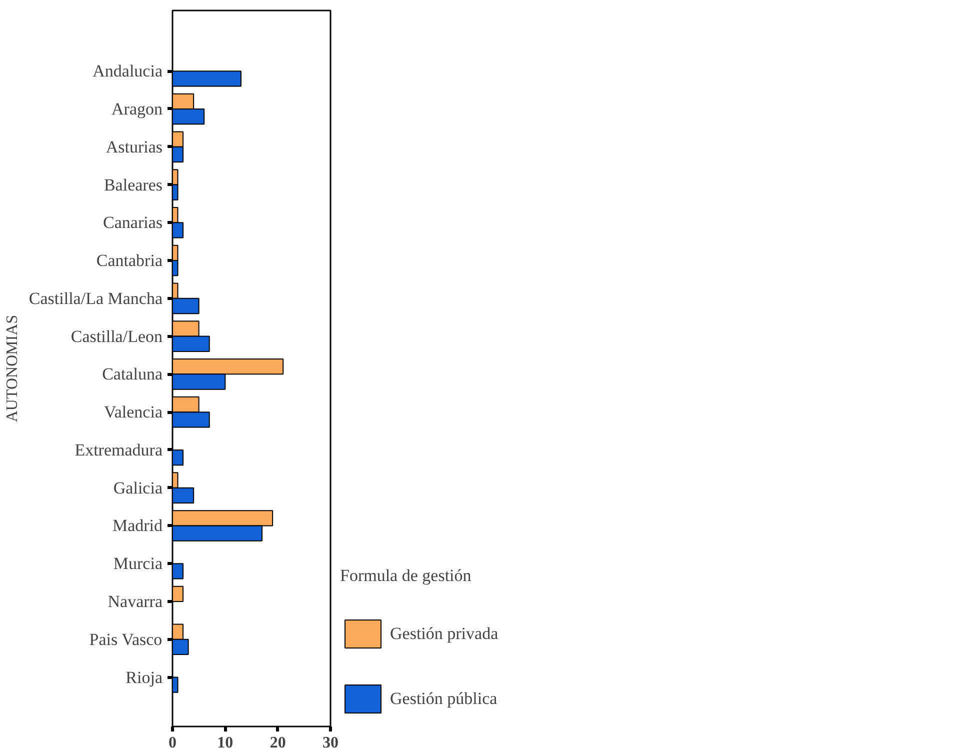 The height and width of the screenshot is (756, 963). What do you see at coordinates (406, 576) in the screenshot?
I see `legend-title: Formula de gestión` at bounding box center [406, 576].